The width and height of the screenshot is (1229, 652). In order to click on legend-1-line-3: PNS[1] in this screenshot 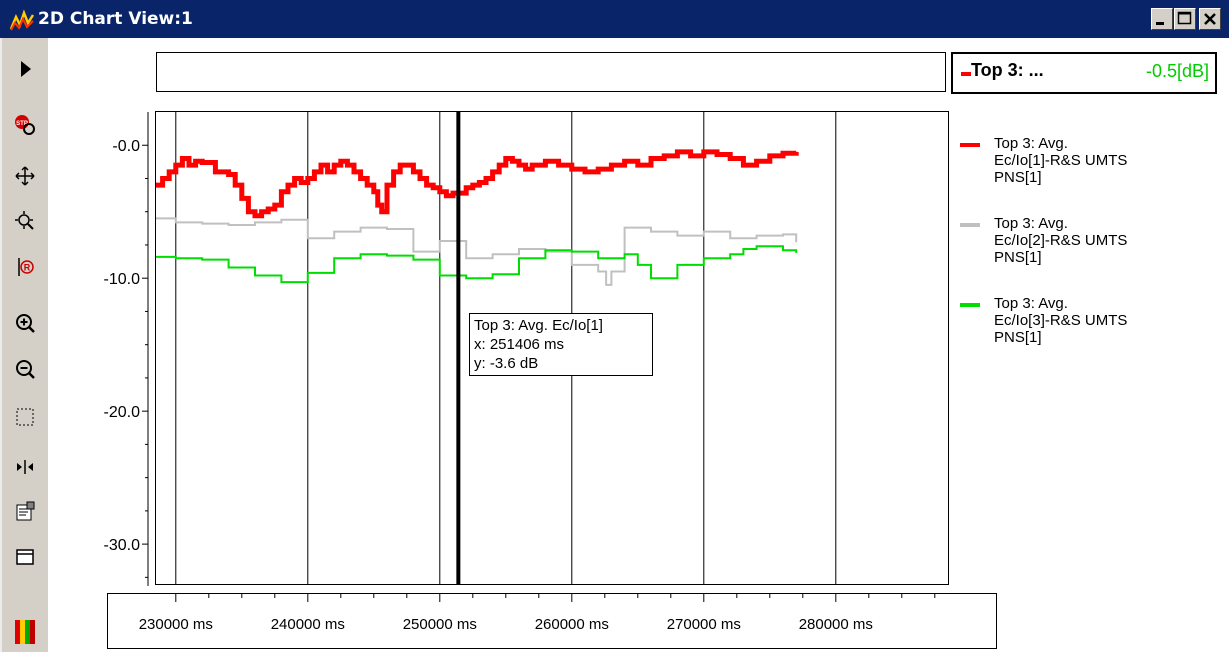, I will do `click(1018, 177)`.